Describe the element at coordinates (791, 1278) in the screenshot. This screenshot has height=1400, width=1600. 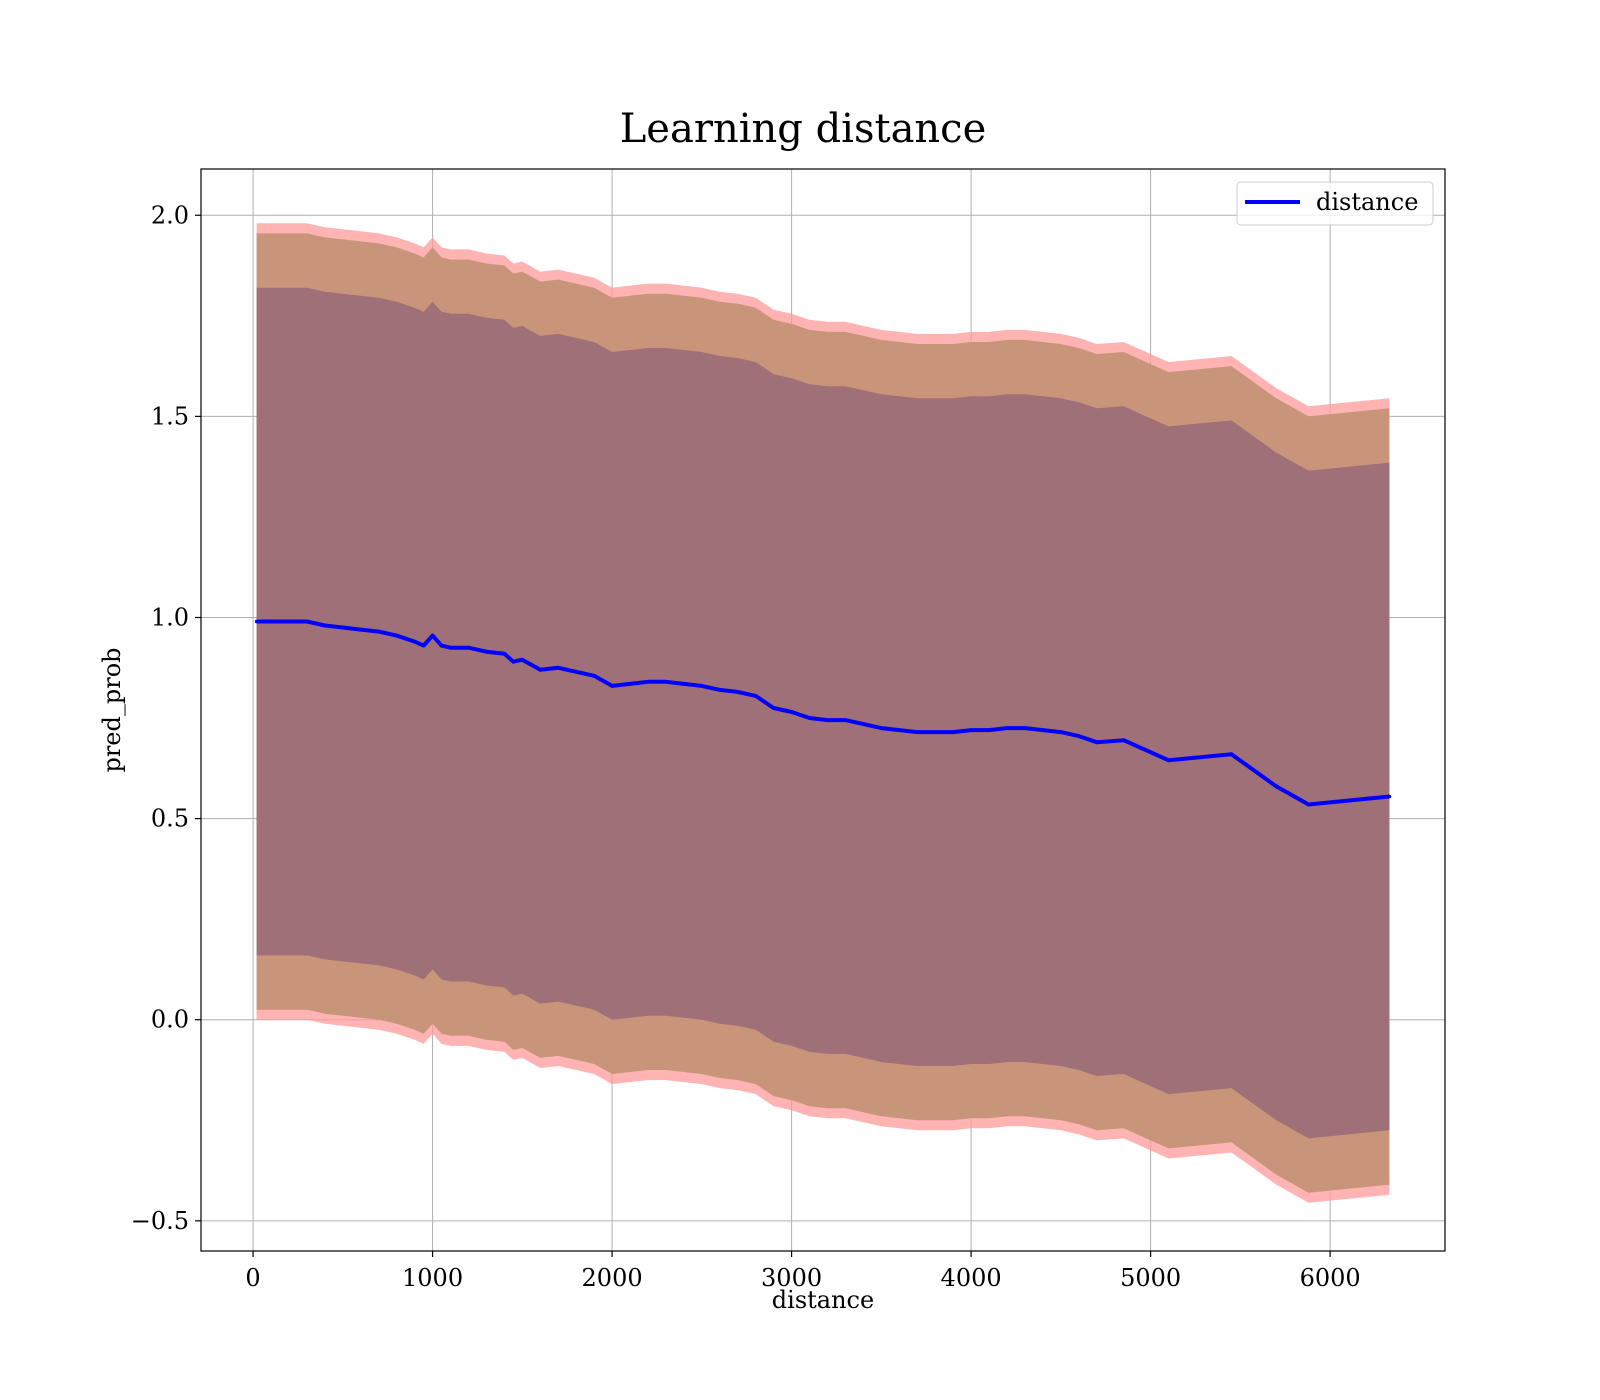
I see `x-tick-label: 3000` at that location.